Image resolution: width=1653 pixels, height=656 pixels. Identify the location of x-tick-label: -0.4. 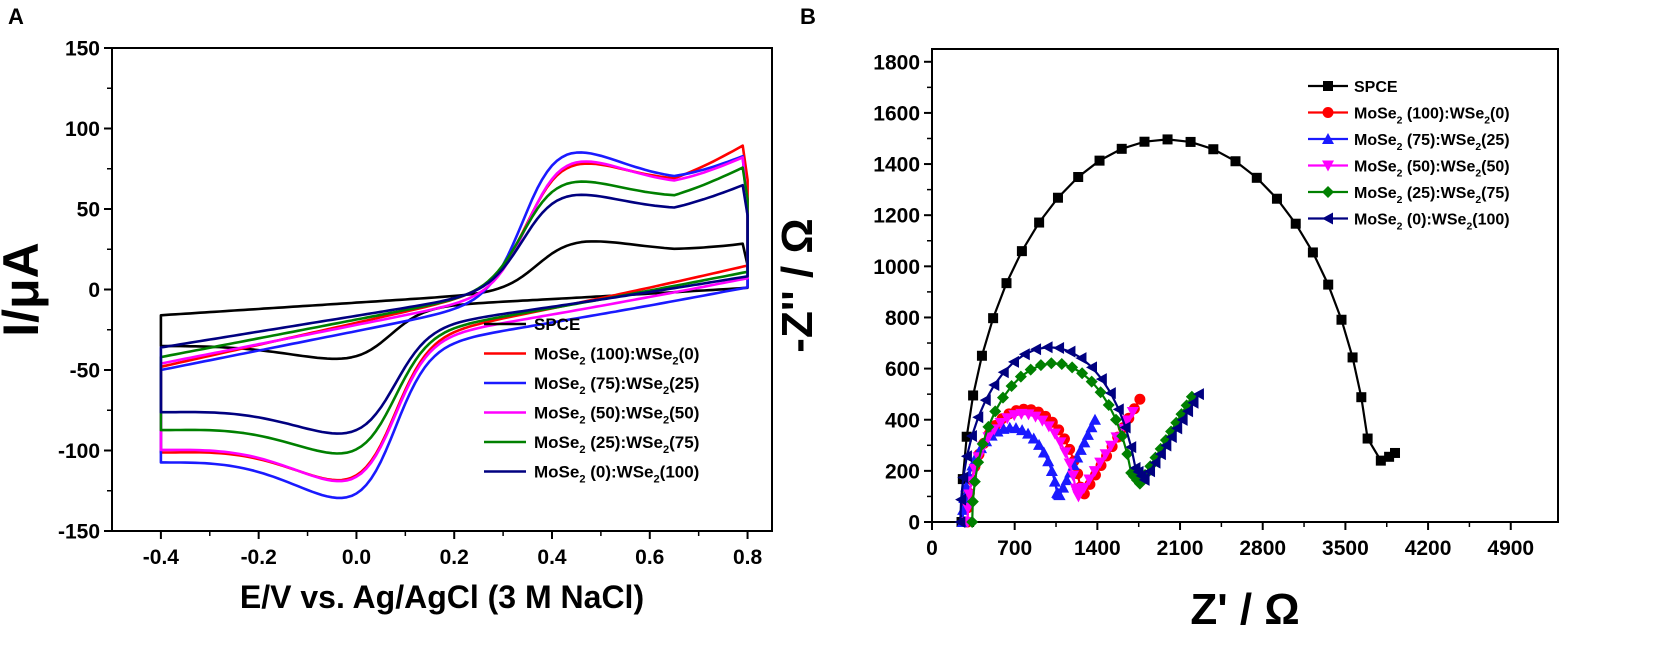
(161, 557).